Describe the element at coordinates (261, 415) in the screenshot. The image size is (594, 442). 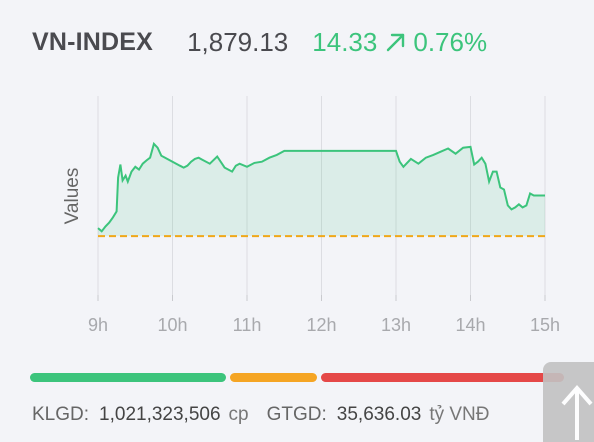
I see `trading-summary: KLGD: 1,021,323,506 cp GTGD: 35,636.03 tỷ VNĐ` at that location.